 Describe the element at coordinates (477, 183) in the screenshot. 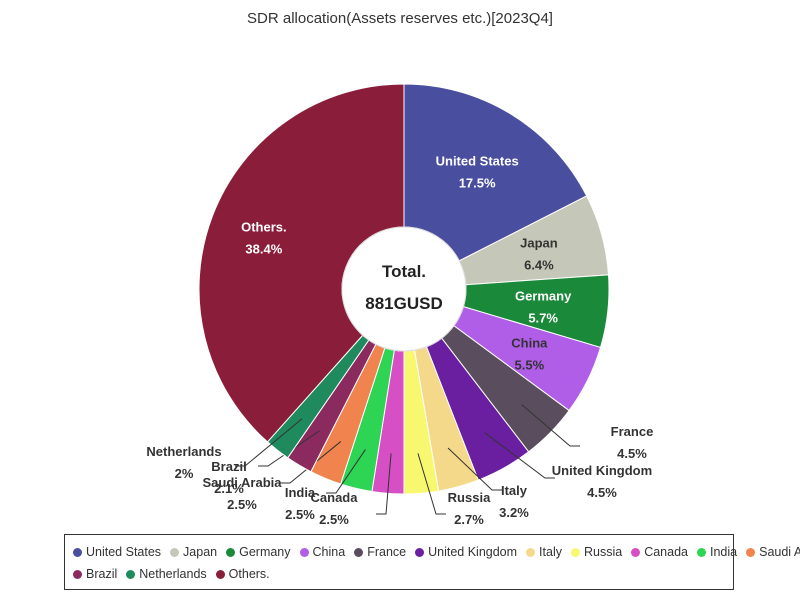

I see `slice-value-label: 17.5%` at that location.